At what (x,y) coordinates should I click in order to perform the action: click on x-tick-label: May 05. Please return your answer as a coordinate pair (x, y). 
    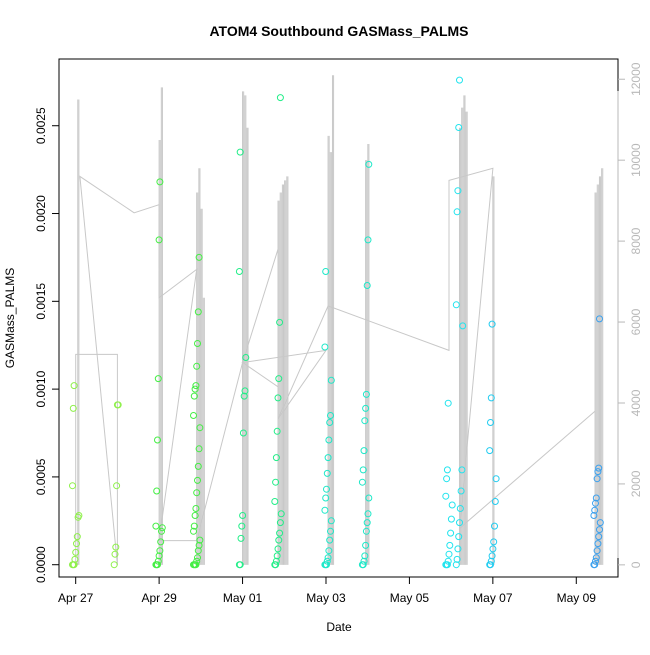
    Looking at the image, I should click on (410, 598).